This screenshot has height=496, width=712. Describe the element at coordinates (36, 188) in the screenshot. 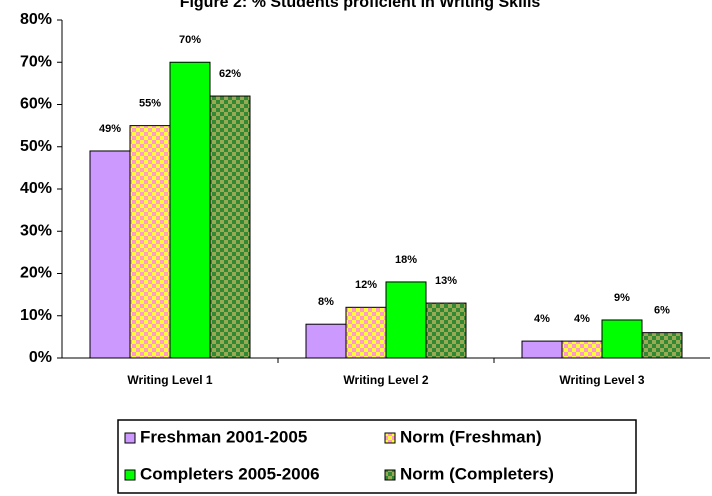

I see `y-tick-label: 40%` at that location.